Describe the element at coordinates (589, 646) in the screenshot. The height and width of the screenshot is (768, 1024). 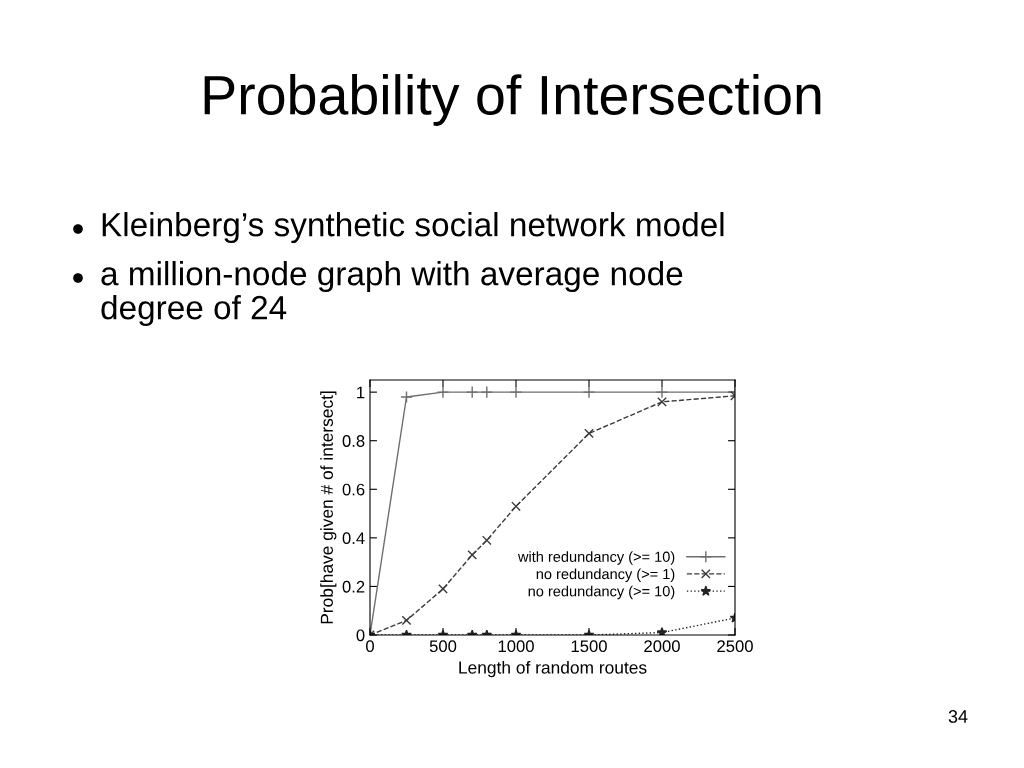
I see `x-tick-label: 1500` at that location.